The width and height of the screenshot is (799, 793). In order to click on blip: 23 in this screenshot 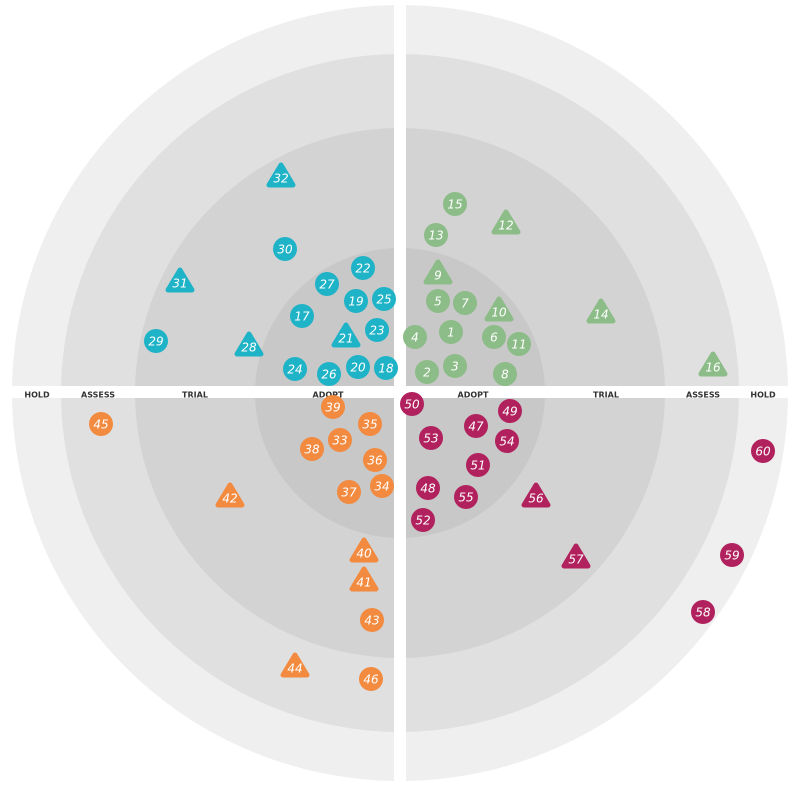, I will do `click(377, 330)`.